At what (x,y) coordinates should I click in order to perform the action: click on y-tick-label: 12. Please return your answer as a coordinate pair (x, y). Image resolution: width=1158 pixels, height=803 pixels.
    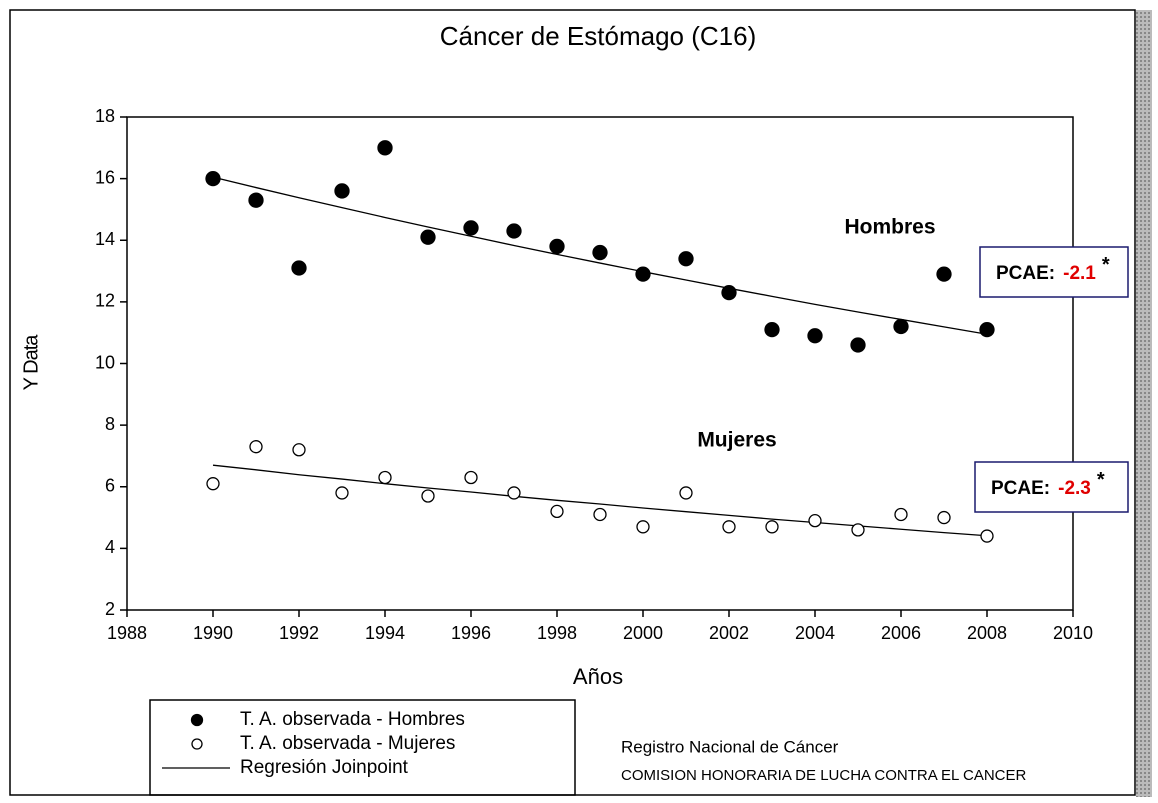
    Looking at the image, I should click on (105, 301).